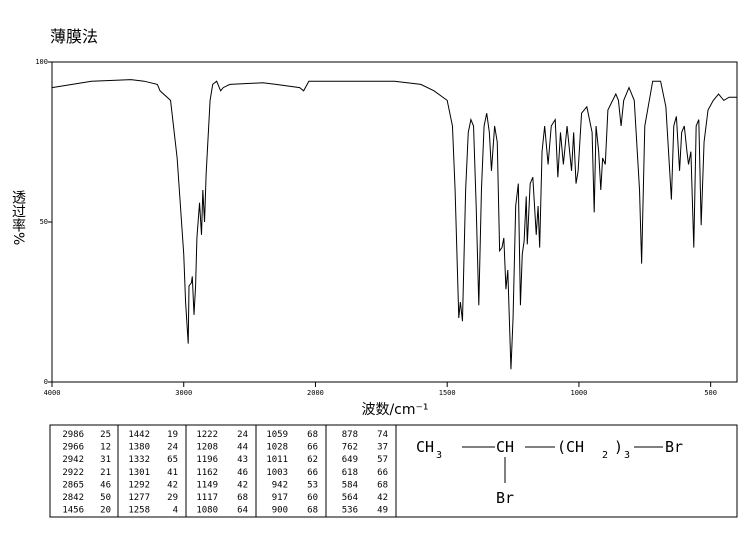 The image size is (748, 543). Describe the element at coordinates (105, 498) in the screenshot. I see `peak-transmittance: 50` at that location.